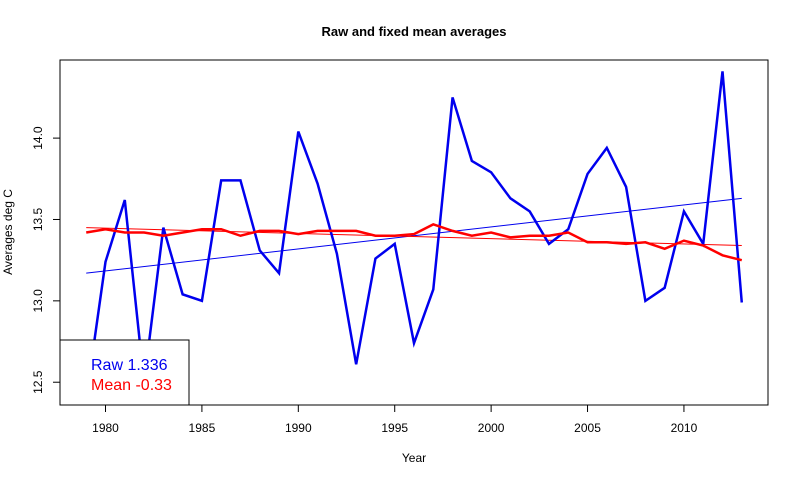 Image resolution: width=800 pixels, height=480 pixels. What do you see at coordinates (38, 382) in the screenshot?
I see `y-tick-label: 12.5` at bounding box center [38, 382].